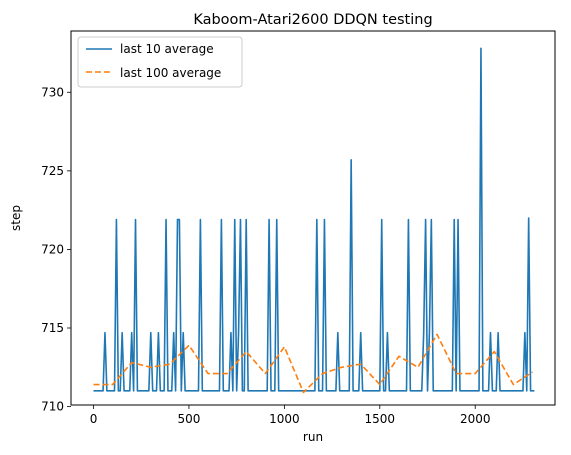  Describe the element at coordinates (52, 171) in the screenshot. I see `y-tick-label: 725` at that location.